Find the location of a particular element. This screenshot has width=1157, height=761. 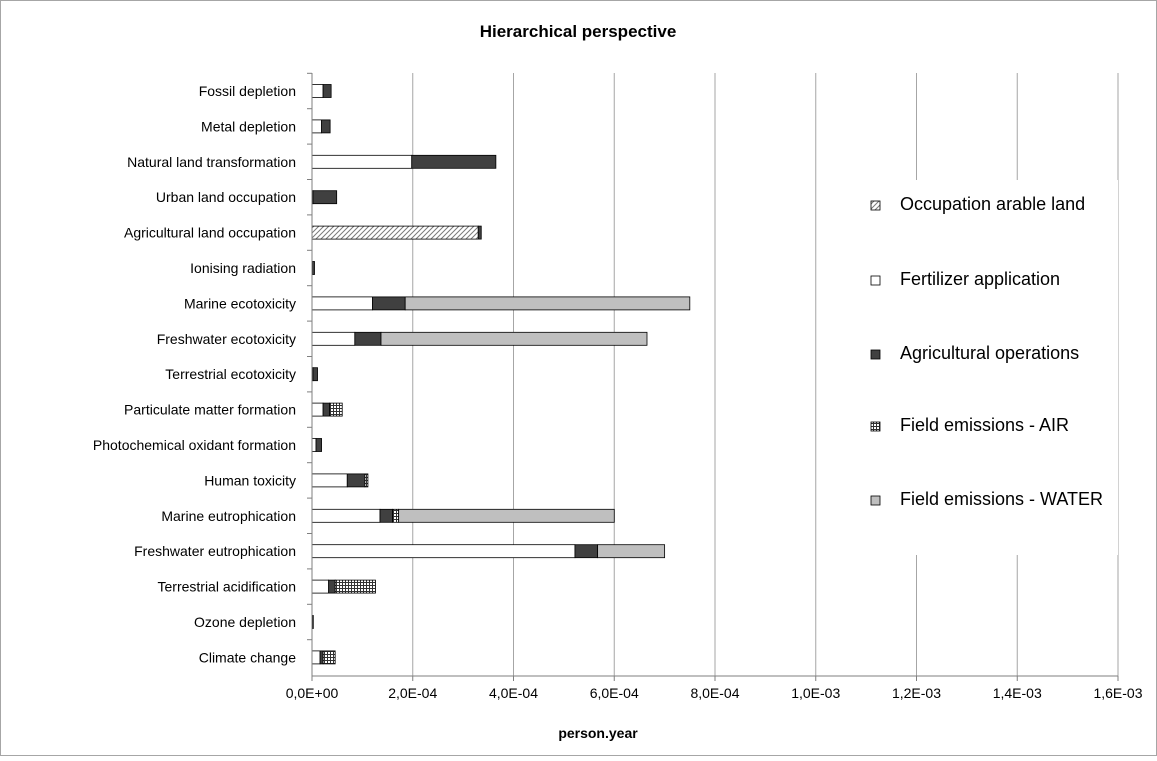

x-axis-title: person.year is located at coordinates (598, 733).